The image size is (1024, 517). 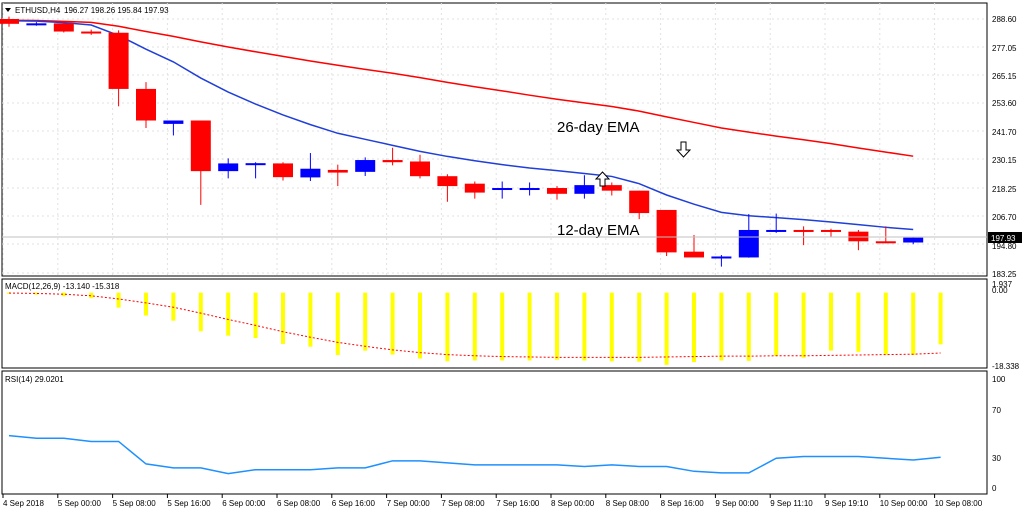 I want to click on ema12-annotation: 12-day EMA, so click(x=598, y=230).